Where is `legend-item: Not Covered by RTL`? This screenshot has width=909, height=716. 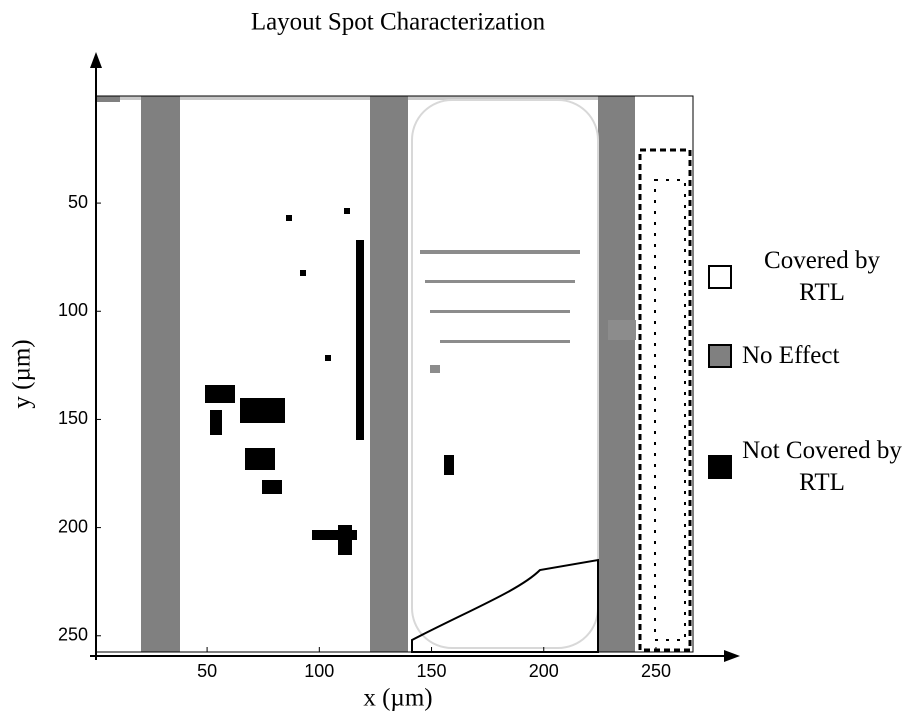 legend-item: Not Covered by RTL is located at coordinates (805, 467).